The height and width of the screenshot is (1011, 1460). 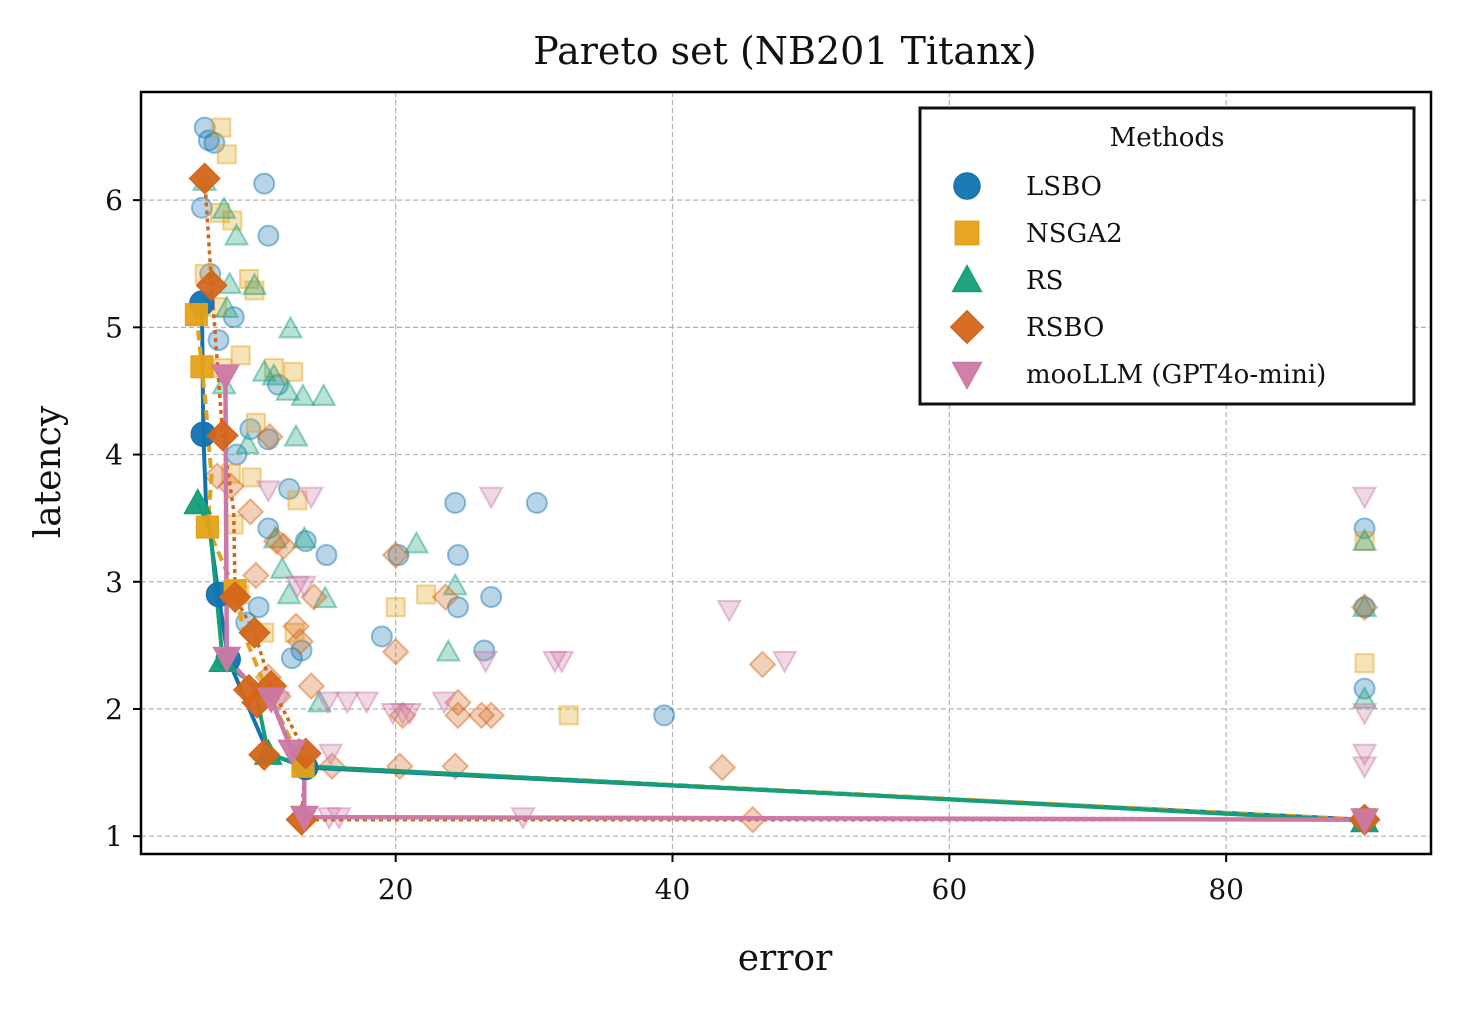 What do you see at coordinates (1176, 375) in the screenshot?
I see `legend-label-moollm-gpt4o-mini: mooLLM (GPT4o-mini)` at bounding box center [1176, 375].